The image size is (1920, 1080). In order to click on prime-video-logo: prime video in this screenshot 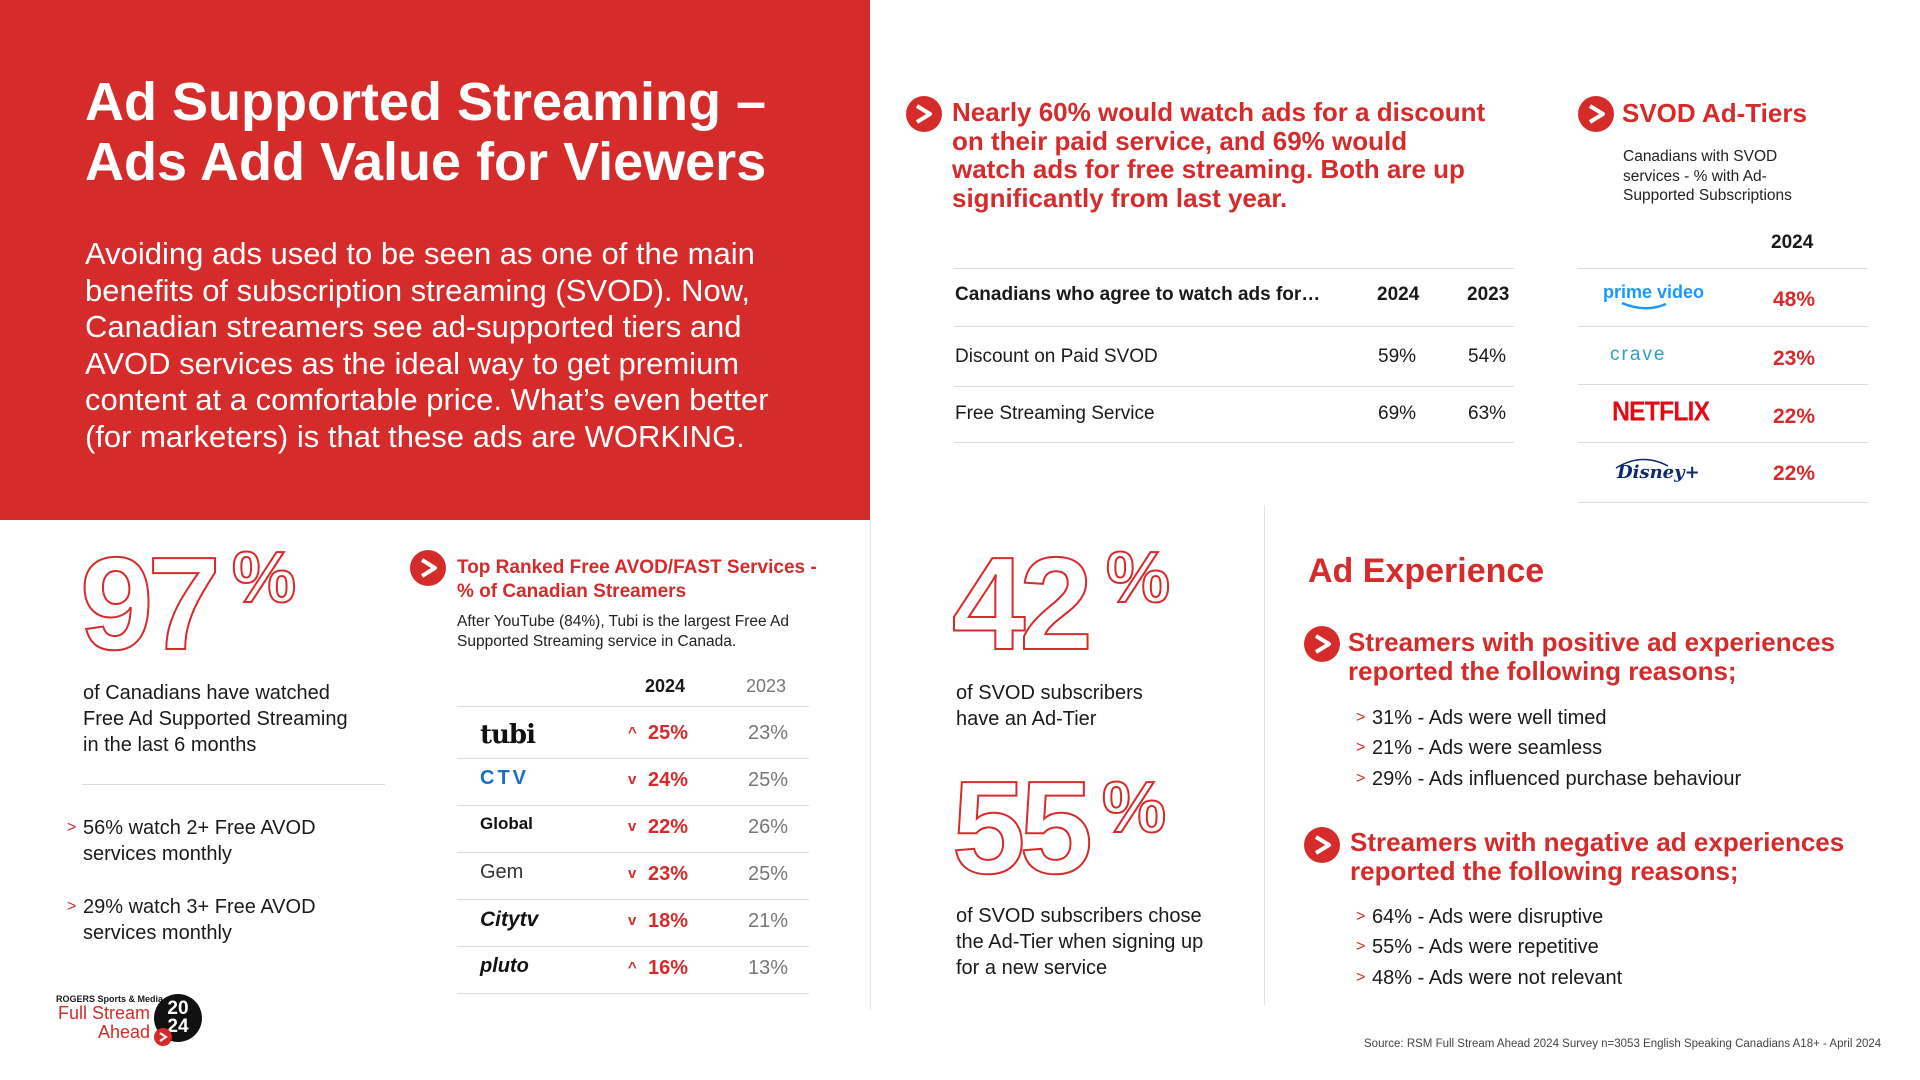, I will do `click(1654, 292)`.